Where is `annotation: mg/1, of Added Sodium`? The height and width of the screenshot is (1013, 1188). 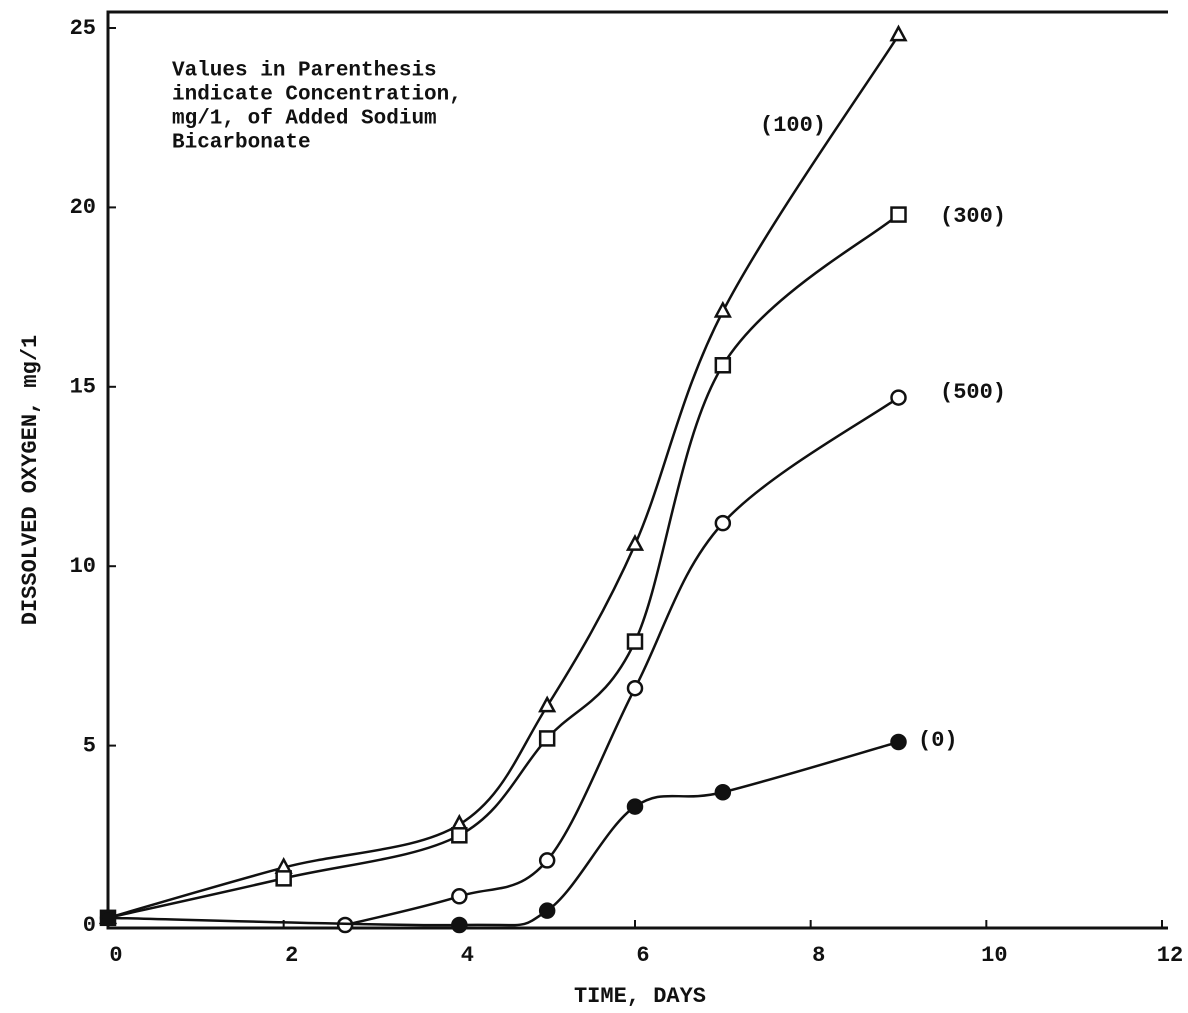 annotation: mg/1, of Added Sodium is located at coordinates (304, 119).